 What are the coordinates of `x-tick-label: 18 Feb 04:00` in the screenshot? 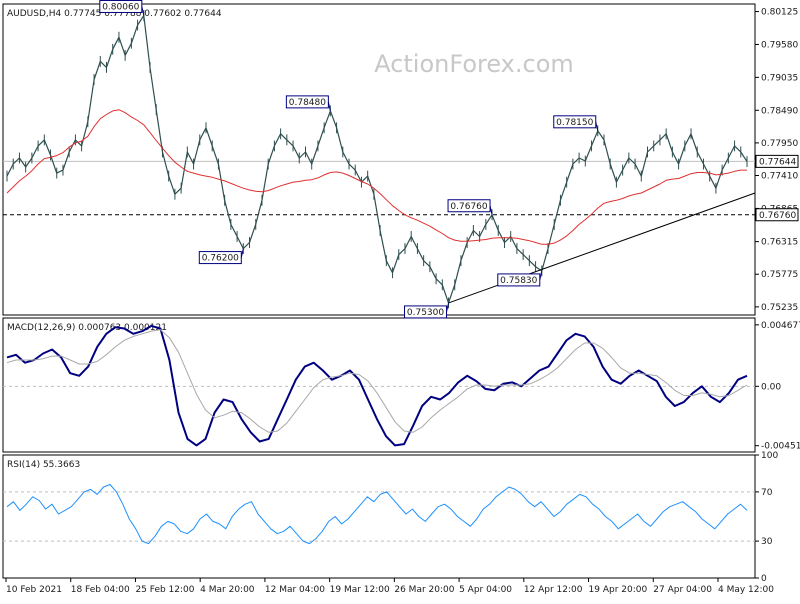 It's located at (100, 590).